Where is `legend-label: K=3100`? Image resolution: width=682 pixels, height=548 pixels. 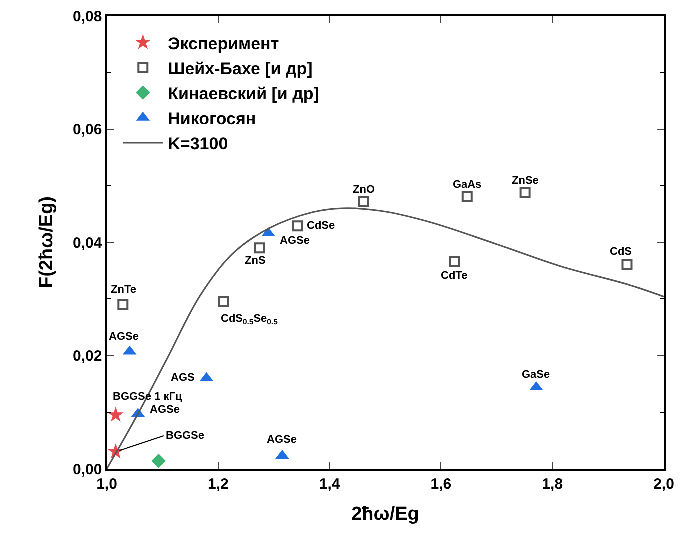 legend-label: K=3100 is located at coordinates (198, 144).